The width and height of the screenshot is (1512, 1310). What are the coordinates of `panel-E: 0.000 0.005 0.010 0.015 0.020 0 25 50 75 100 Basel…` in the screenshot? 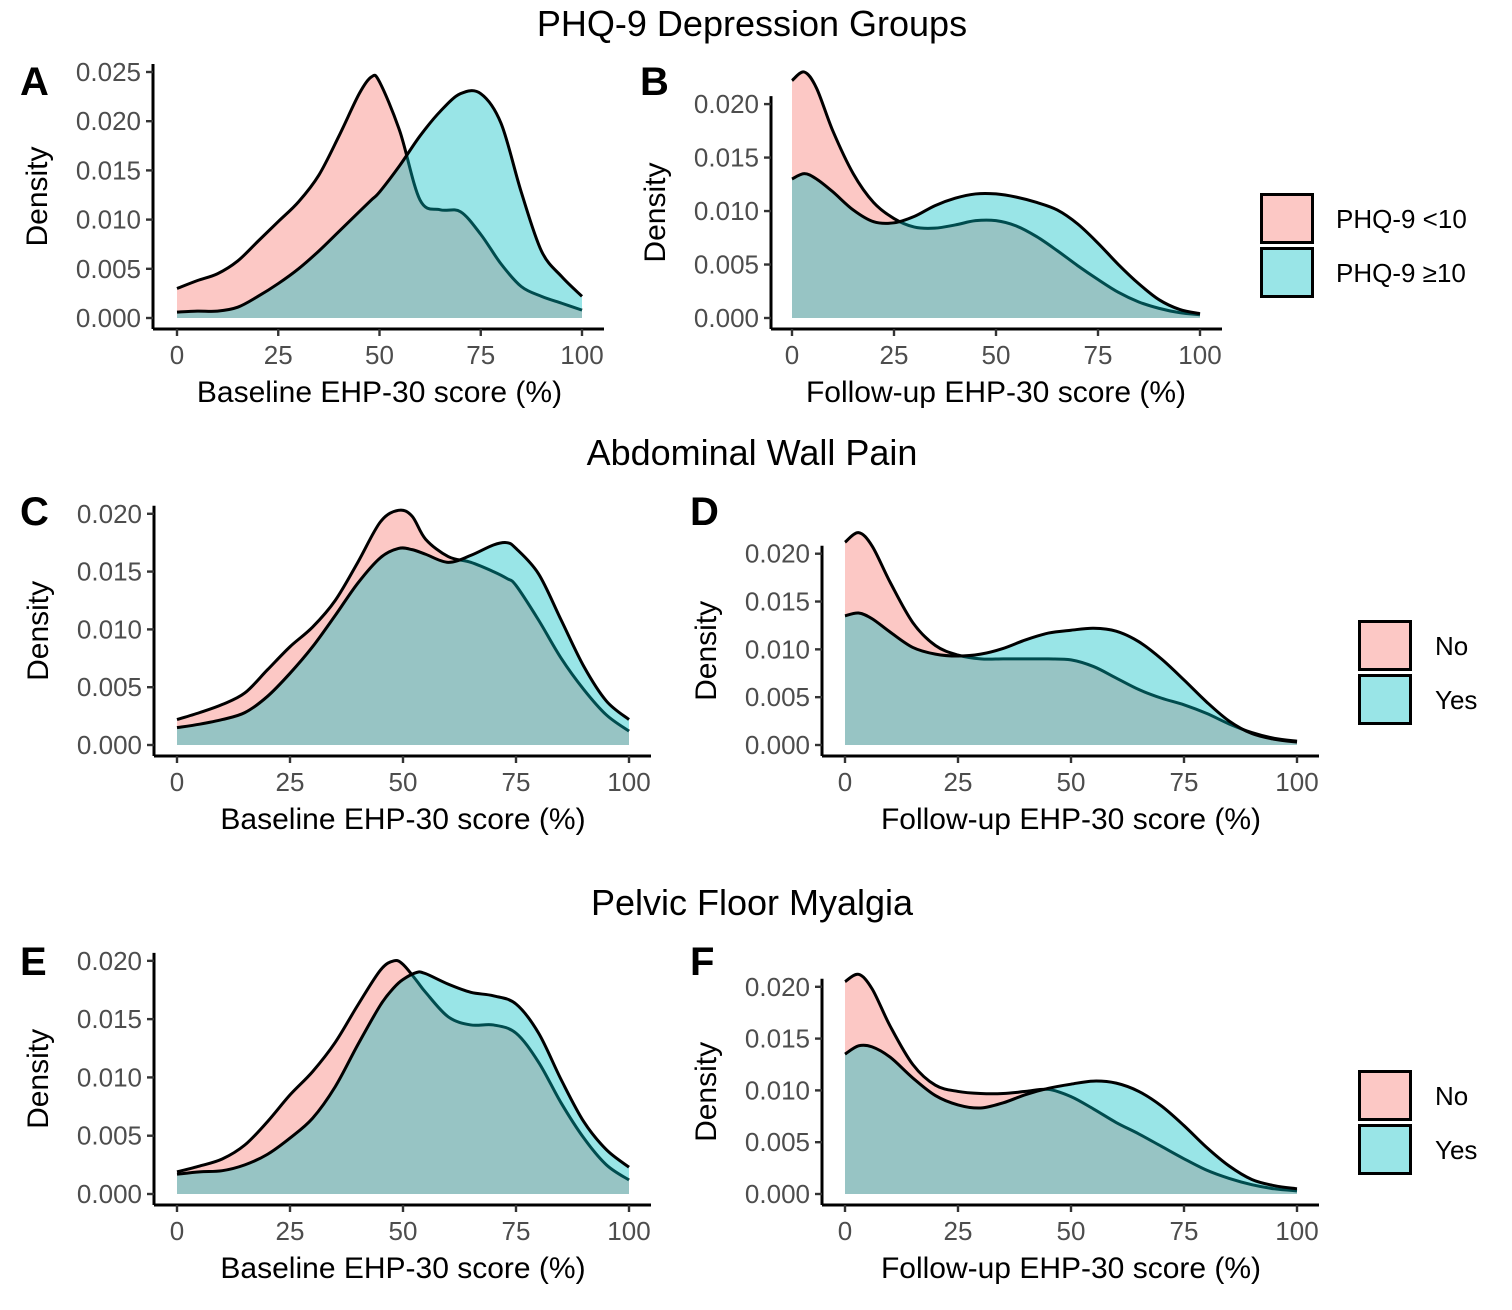 It's located at (335, 1112).